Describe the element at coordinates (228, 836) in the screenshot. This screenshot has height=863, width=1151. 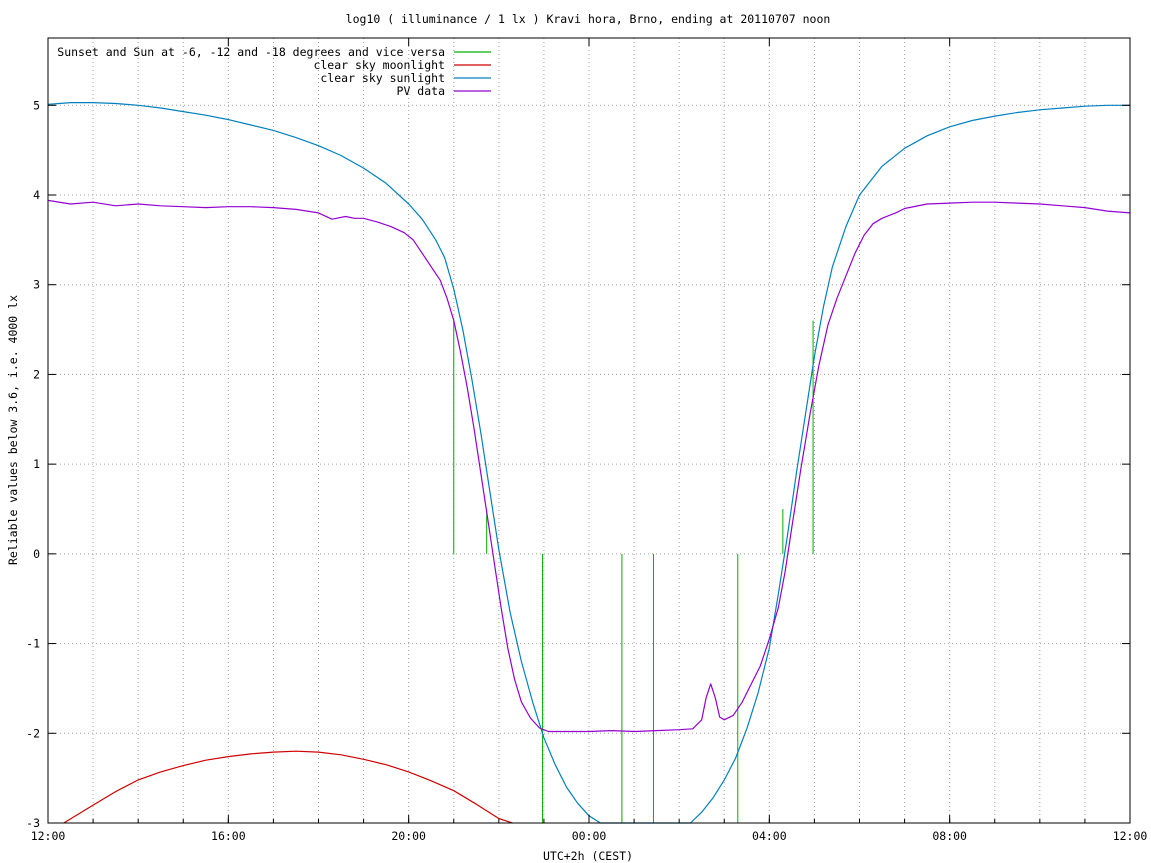
I see `x-tick-label: 16:00` at that location.